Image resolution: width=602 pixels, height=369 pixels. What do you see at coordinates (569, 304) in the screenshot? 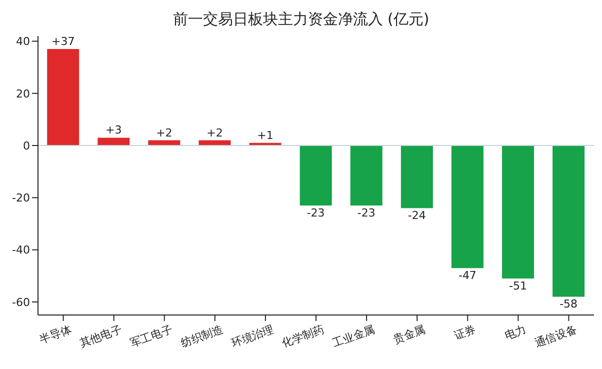
I see `data-label: -58` at bounding box center [569, 304].